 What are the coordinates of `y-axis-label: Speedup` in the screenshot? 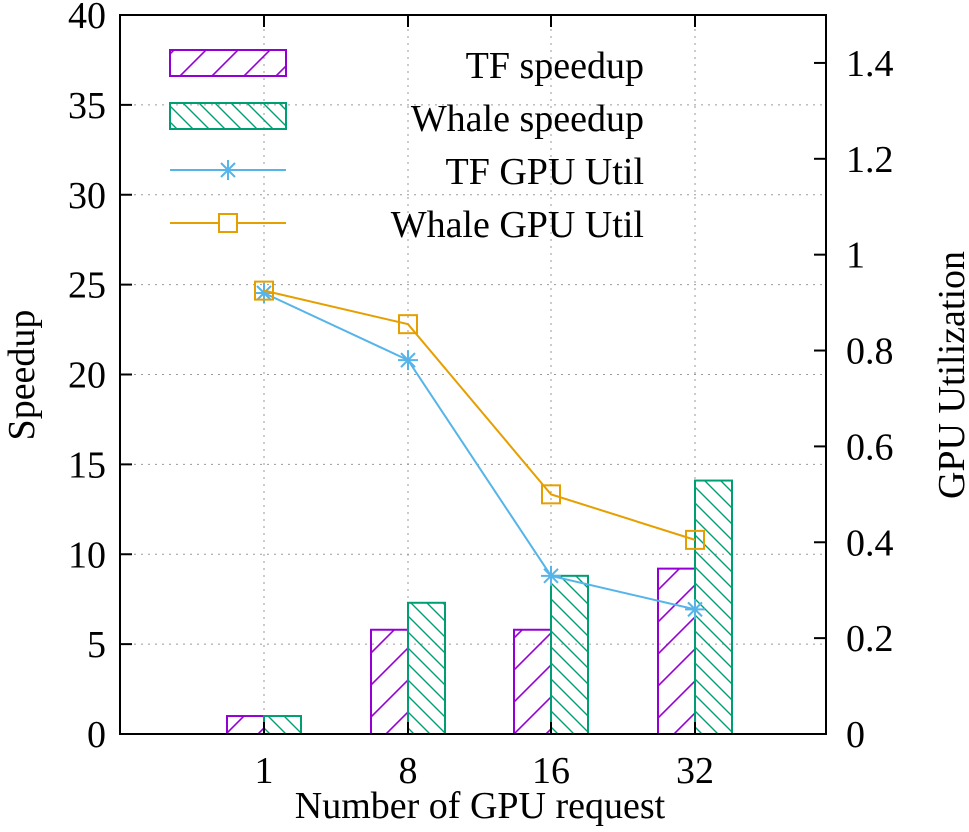 It's located at (22, 375).